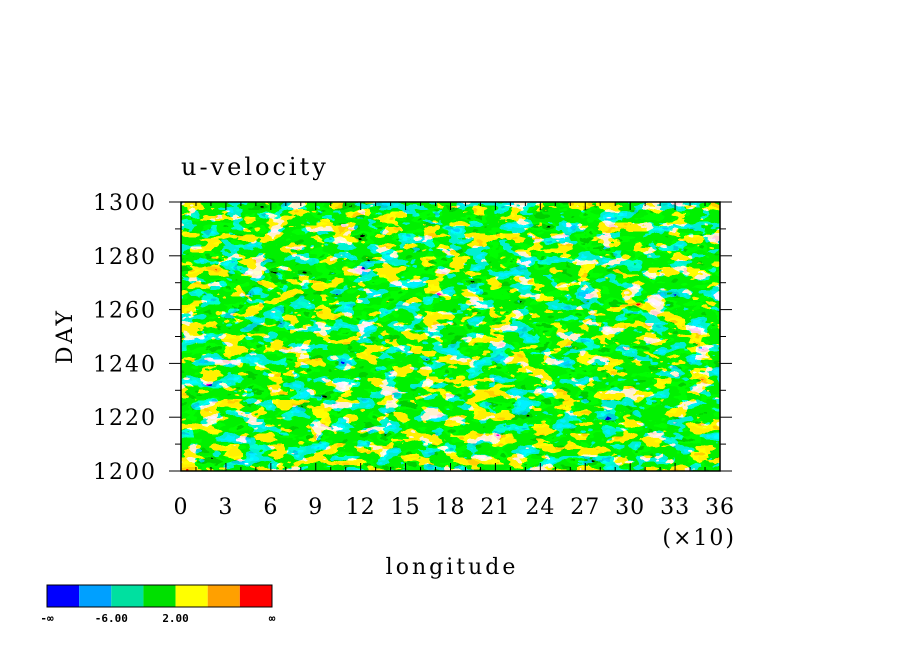  What do you see at coordinates (125, 472) in the screenshot?
I see `y-tick-label: 1200` at bounding box center [125, 472].